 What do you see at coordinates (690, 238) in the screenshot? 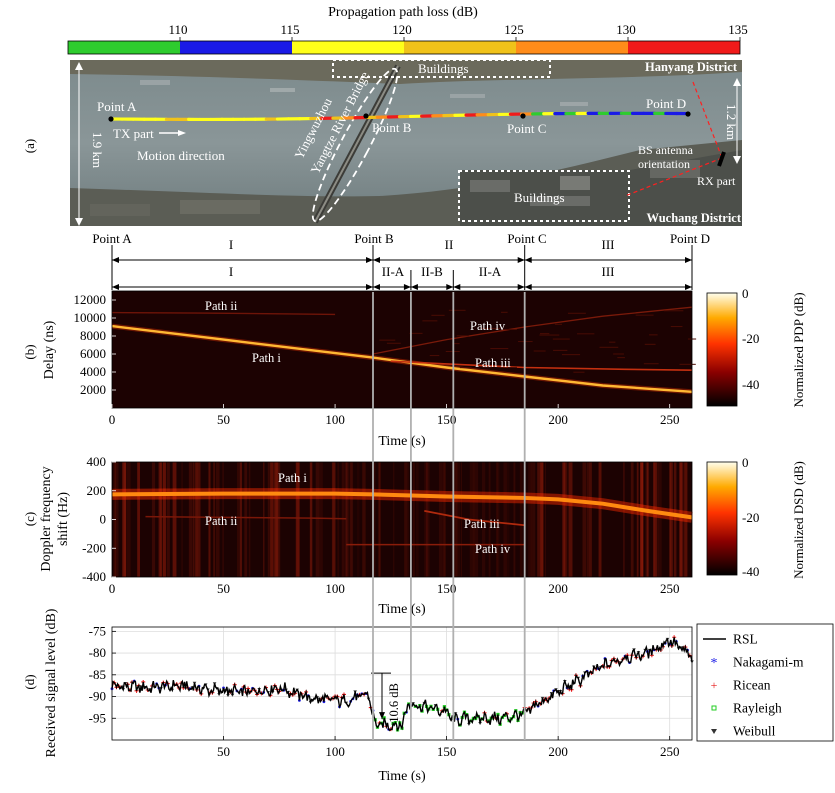
I see `segment-point-d: Point D` at bounding box center [690, 238].